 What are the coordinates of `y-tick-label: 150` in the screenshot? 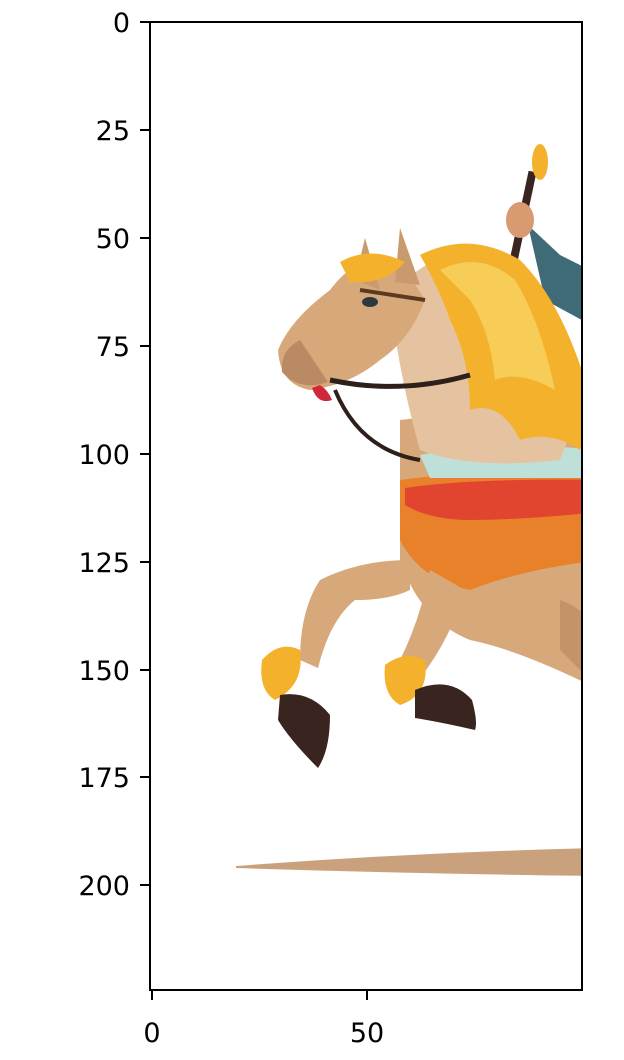 It's located at (104, 671).